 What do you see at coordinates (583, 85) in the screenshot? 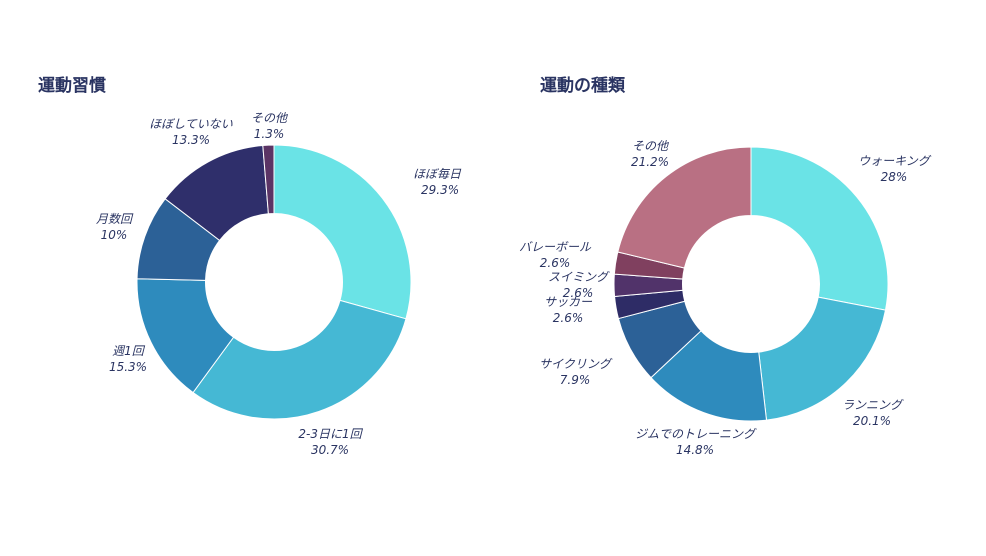
I see `chart-title-exercise-type: 運動の種類` at bounding box center [583, 85].